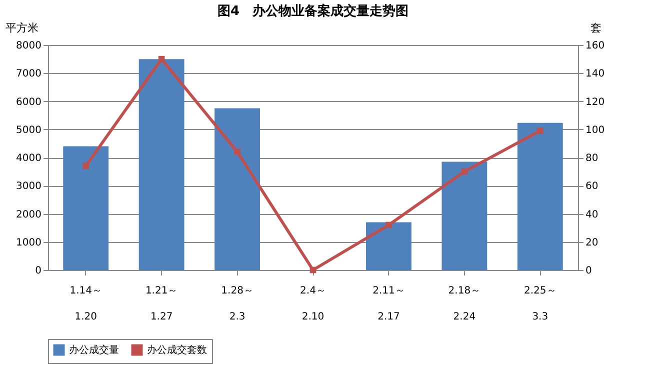 Image resolution: width=651 pixels, height=385 pixels. Describe the element at coordinates (29, 158) in the screenshot. I see `y-tick-label: 4000` at that location.